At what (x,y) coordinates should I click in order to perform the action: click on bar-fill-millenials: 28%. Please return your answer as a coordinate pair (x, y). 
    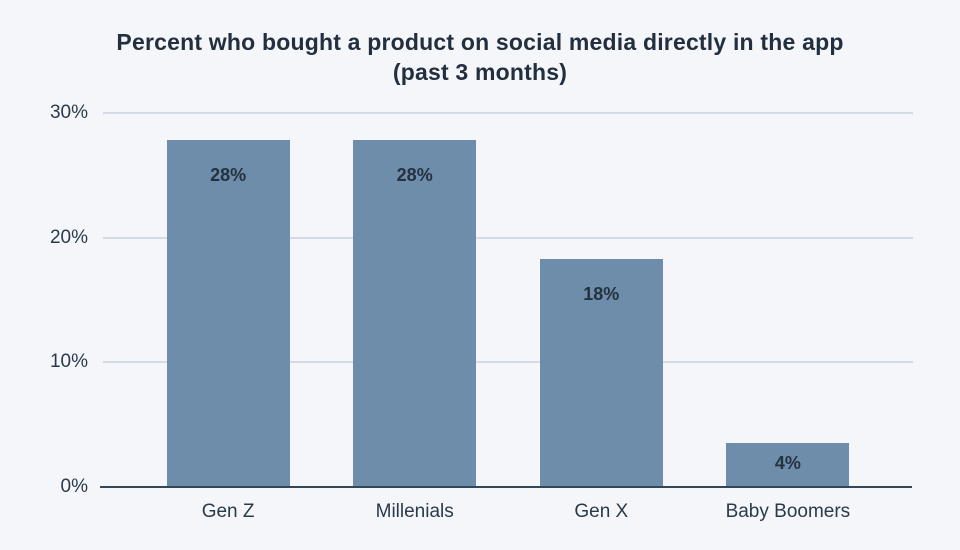
    Looking at the image, I should click on (415, 313).